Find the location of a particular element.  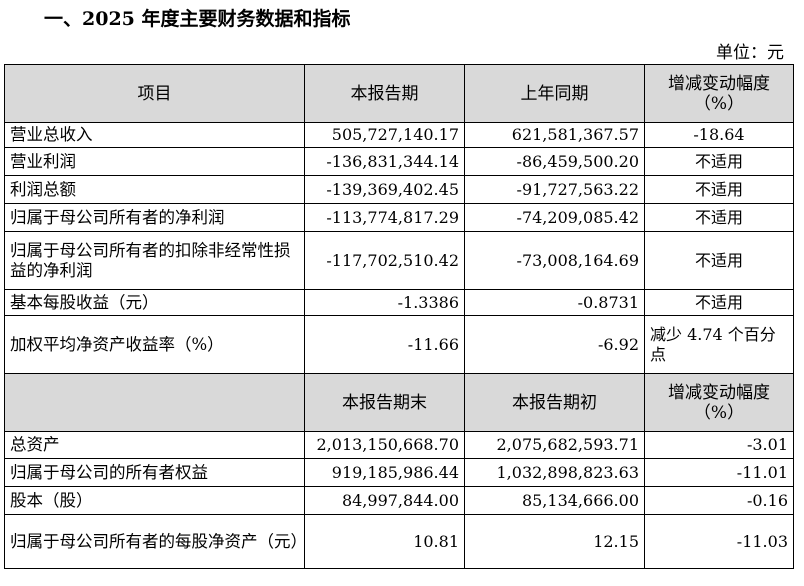

row-current: 919,185,986.44 is located at coordinates (384, 472).